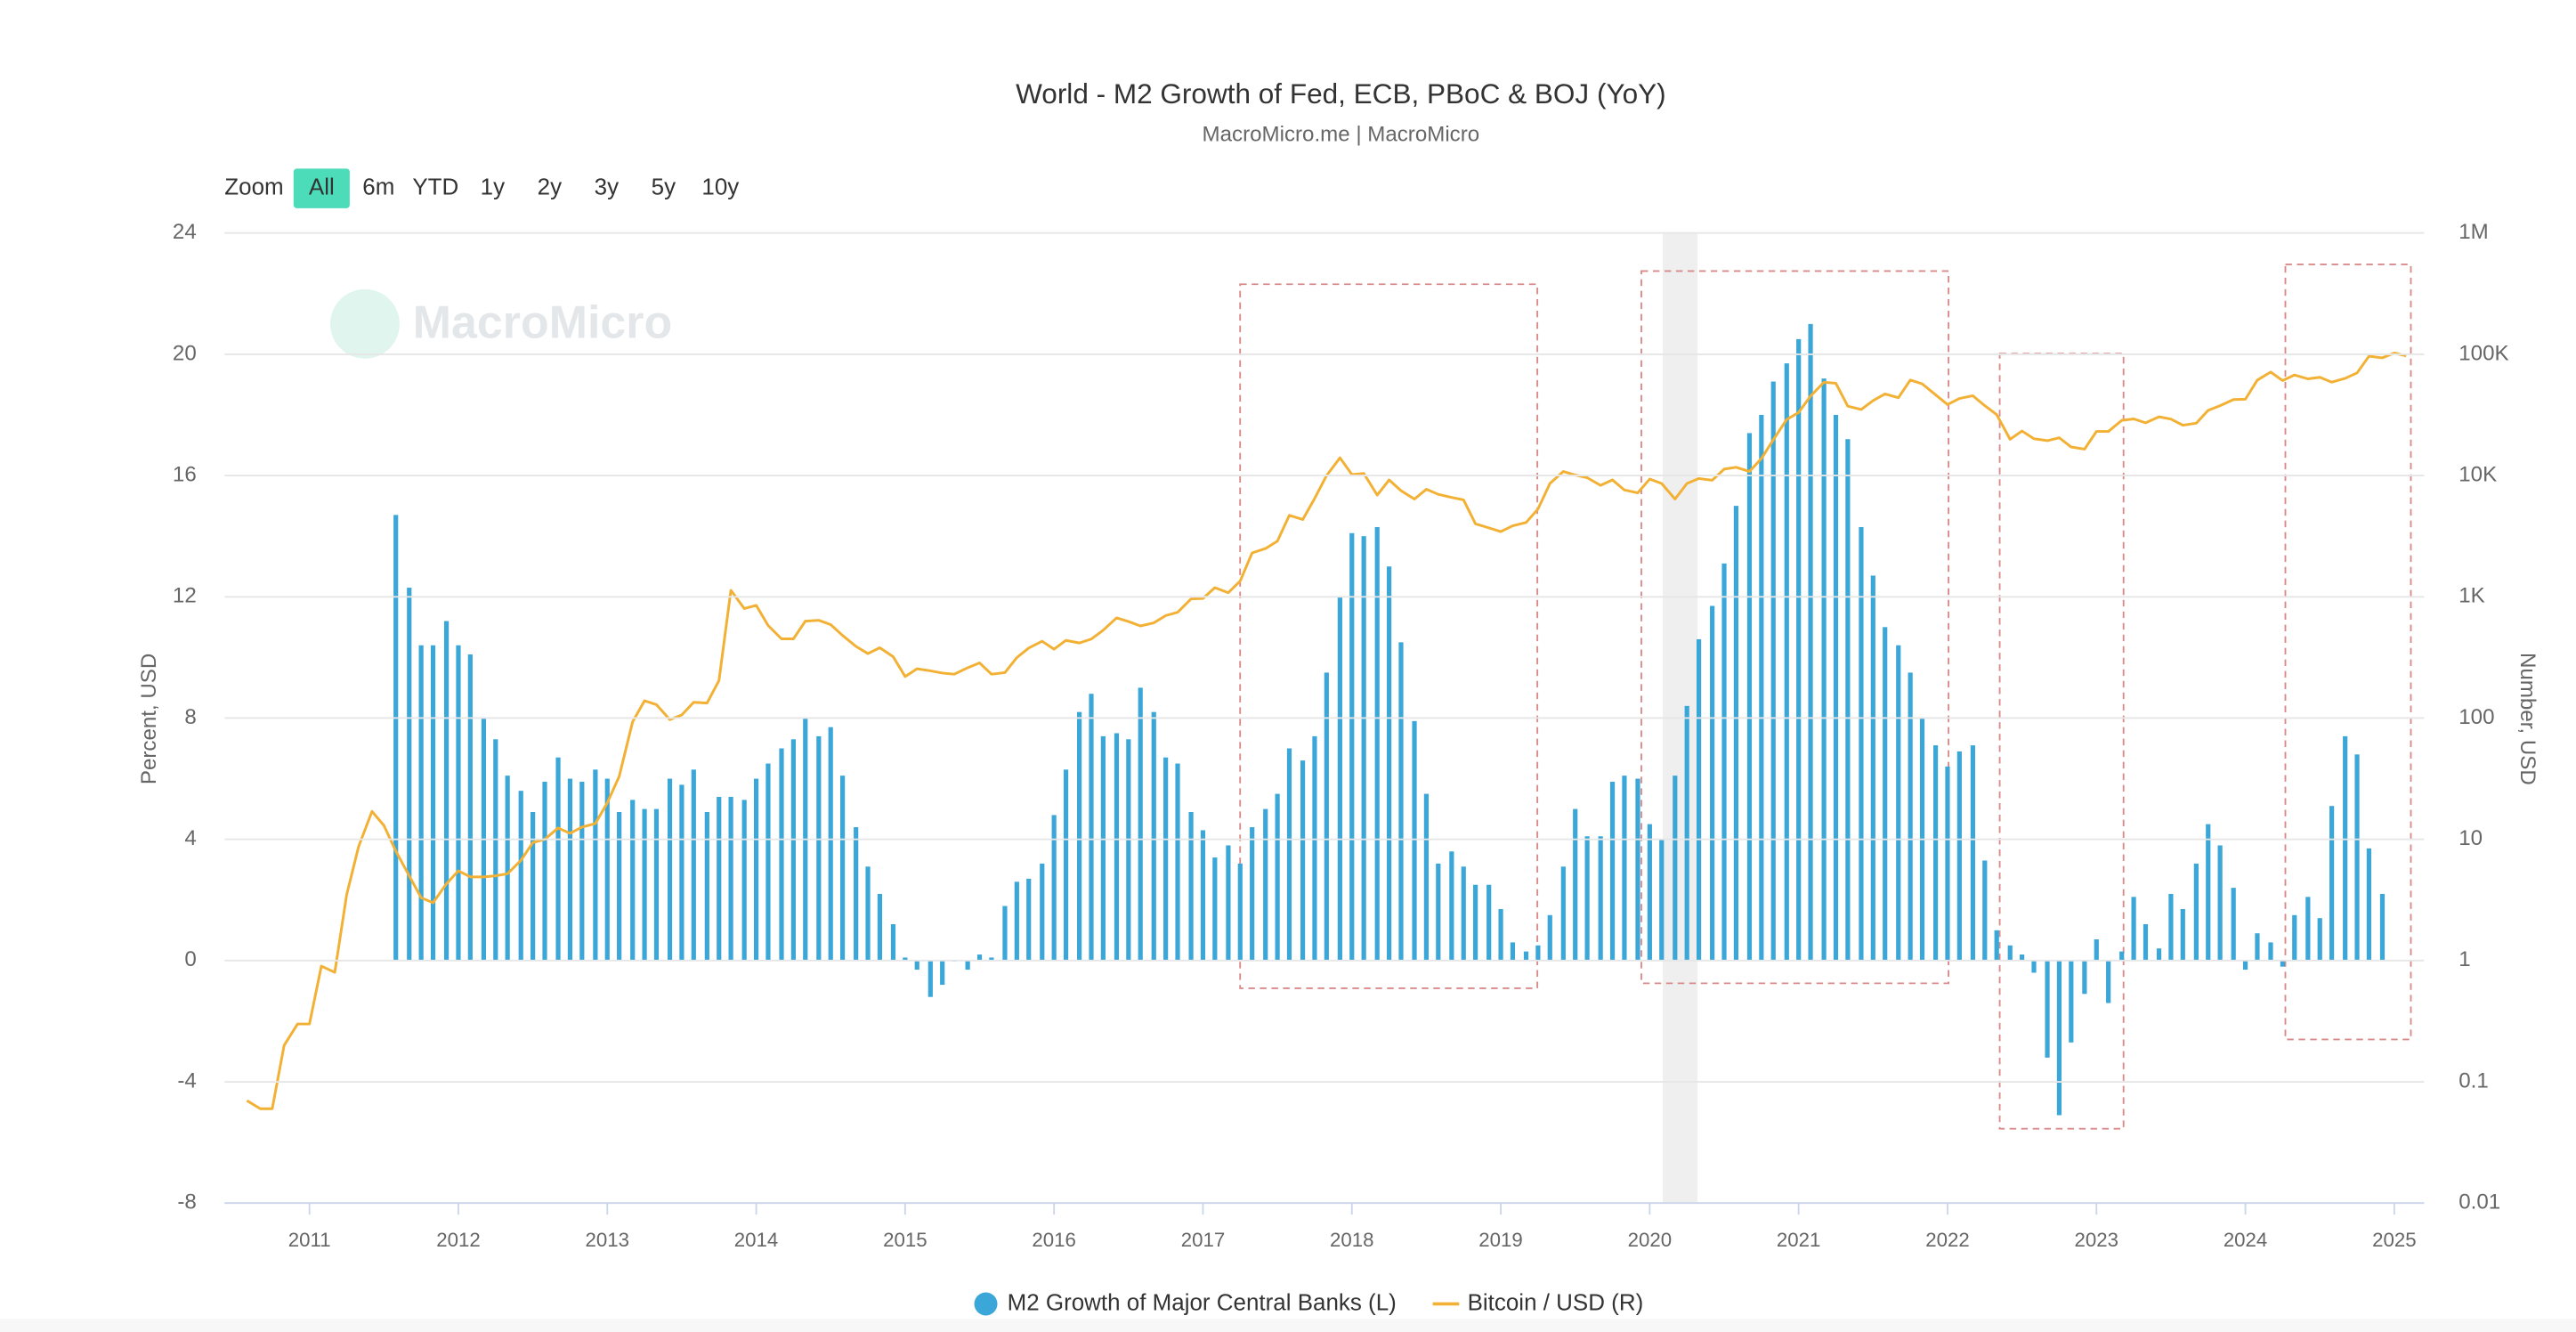 The height and width of the screenshot is (1332, 2576). Describe the element at coordinates (2479, 1202) in the screenshot. I see `y2-tick-label: 0.01` at that location.